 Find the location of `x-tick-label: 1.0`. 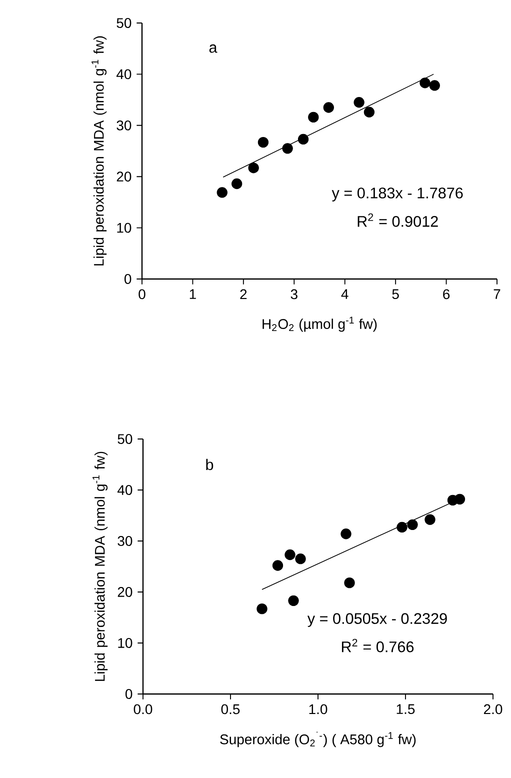

x-tick-label: 1.0 is located at coordinates (318, 709).